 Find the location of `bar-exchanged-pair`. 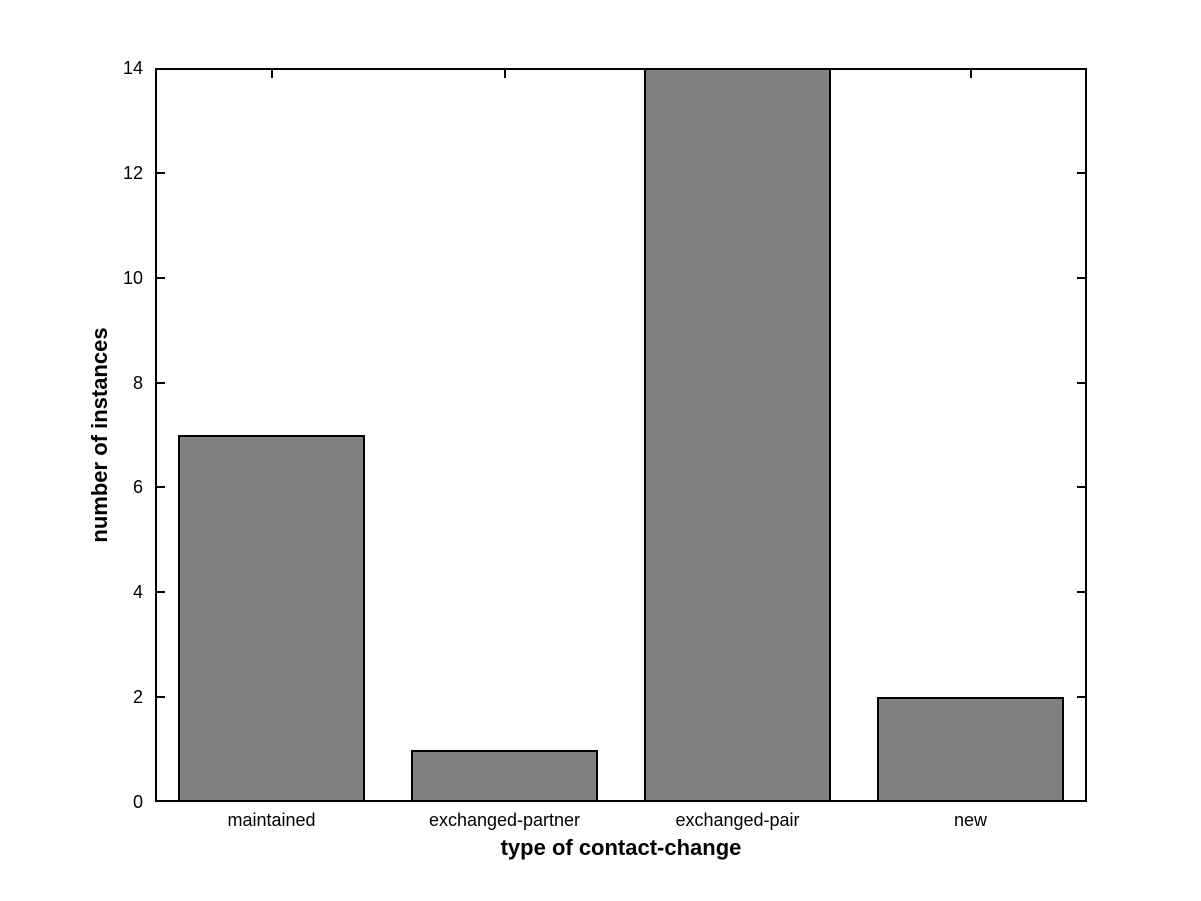

bar-exchanged-pair is located at coordinates (737, 435).